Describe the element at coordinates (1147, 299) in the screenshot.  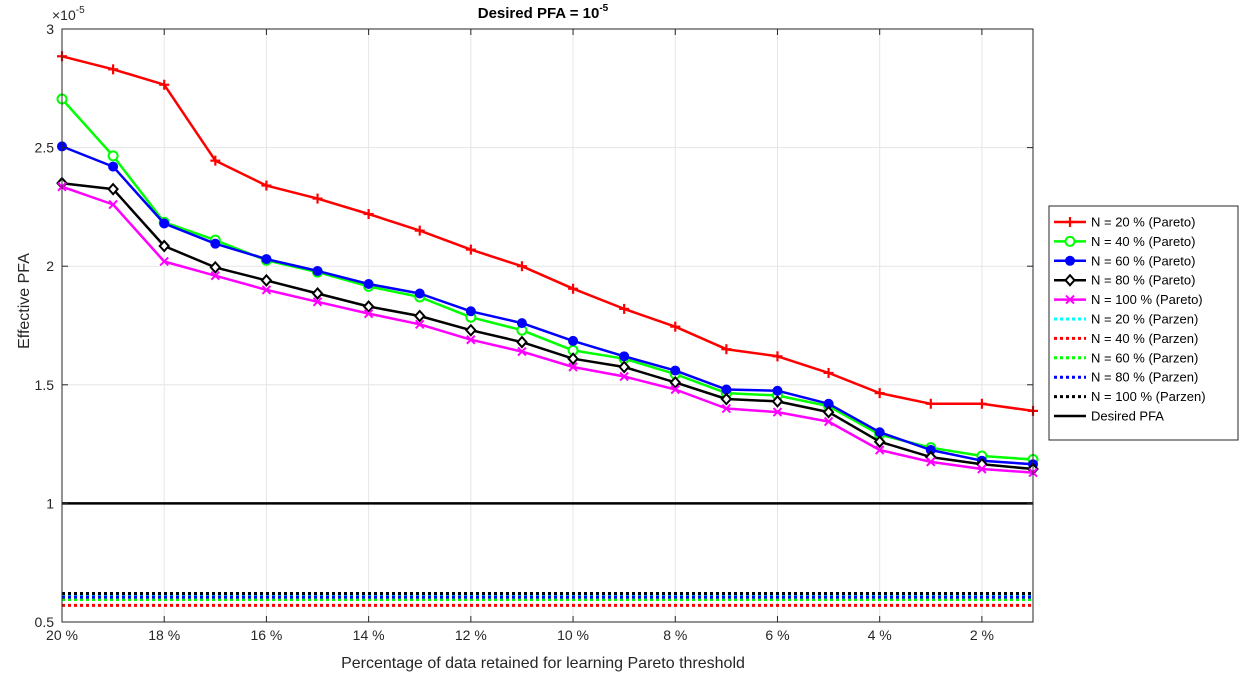
I see `legend-label: N = 100 % (Pareto)` at that location.